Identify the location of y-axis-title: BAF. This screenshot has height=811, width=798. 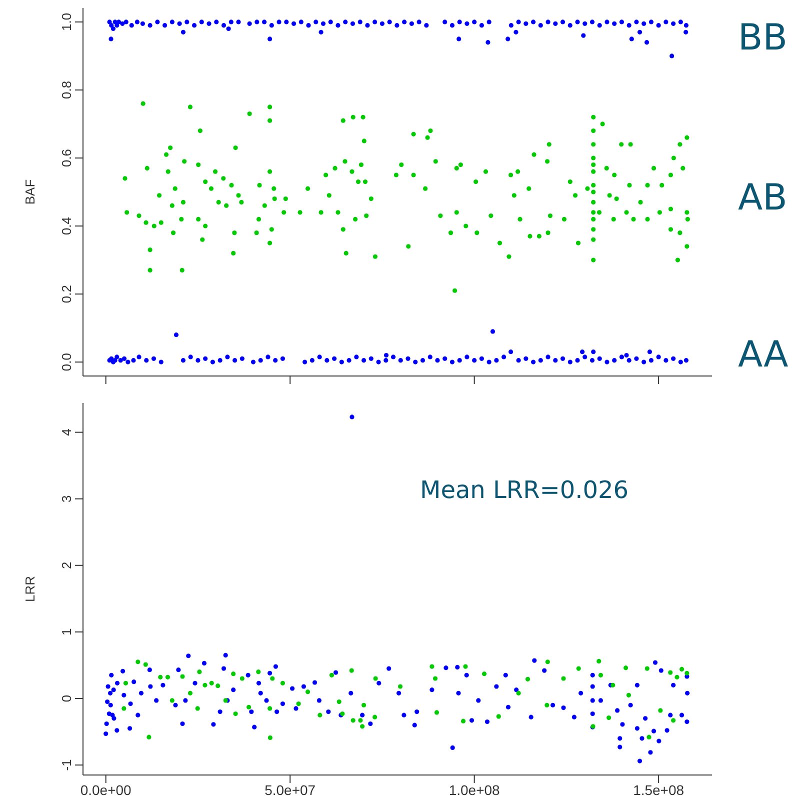
(30, 192).